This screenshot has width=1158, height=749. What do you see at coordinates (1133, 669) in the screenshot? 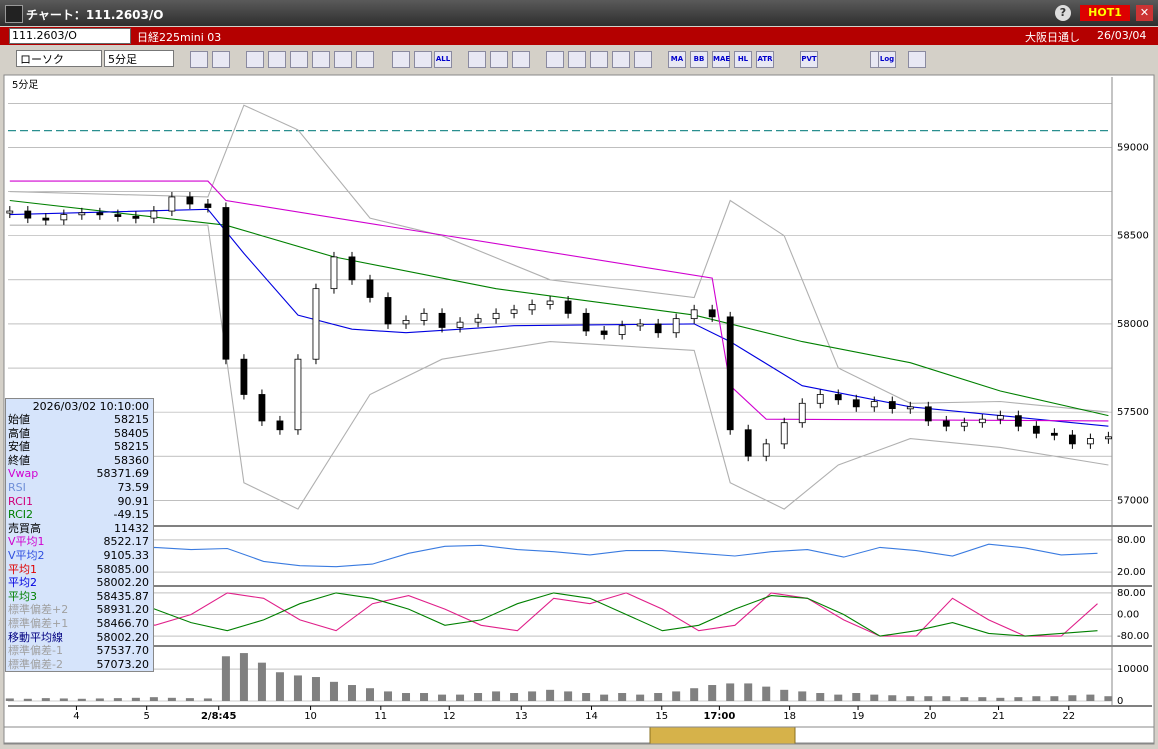
I see `y-tick-label: 10000` at bounding box center [1133, 669].